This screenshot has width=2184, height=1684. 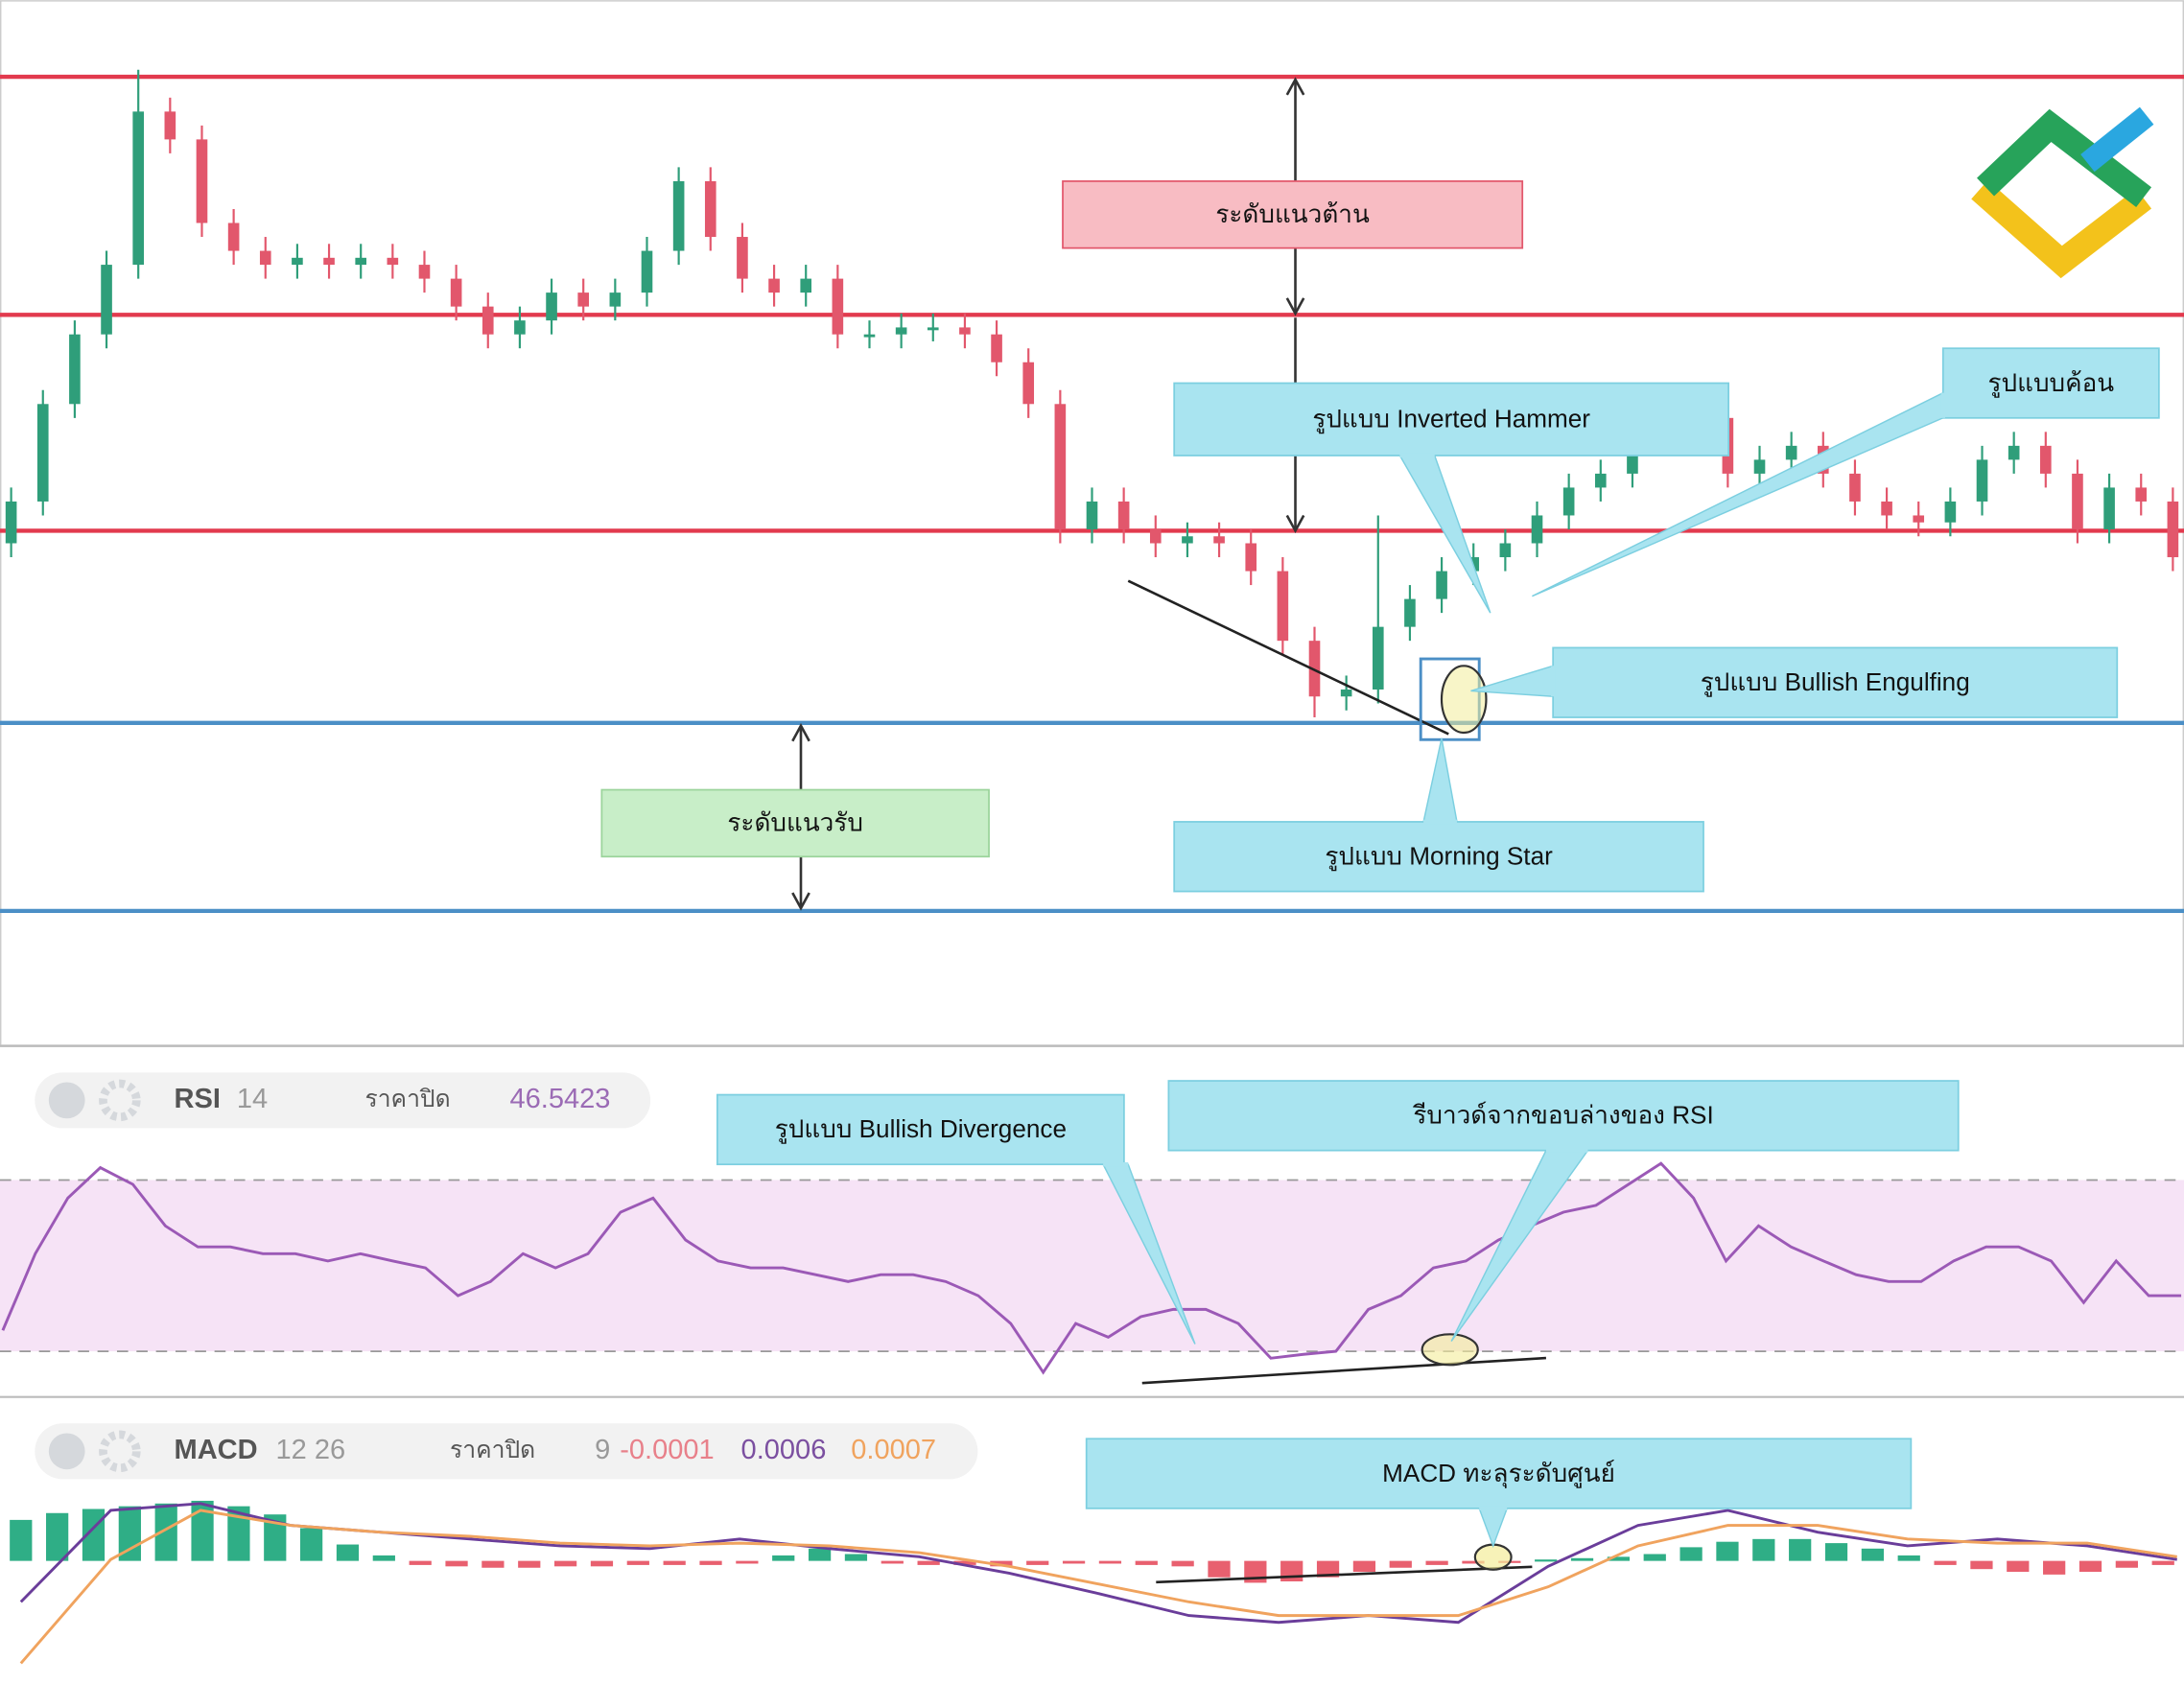 I want to click on callout-label: ระดับแนวต้าน, so click(x=1293, y=213).